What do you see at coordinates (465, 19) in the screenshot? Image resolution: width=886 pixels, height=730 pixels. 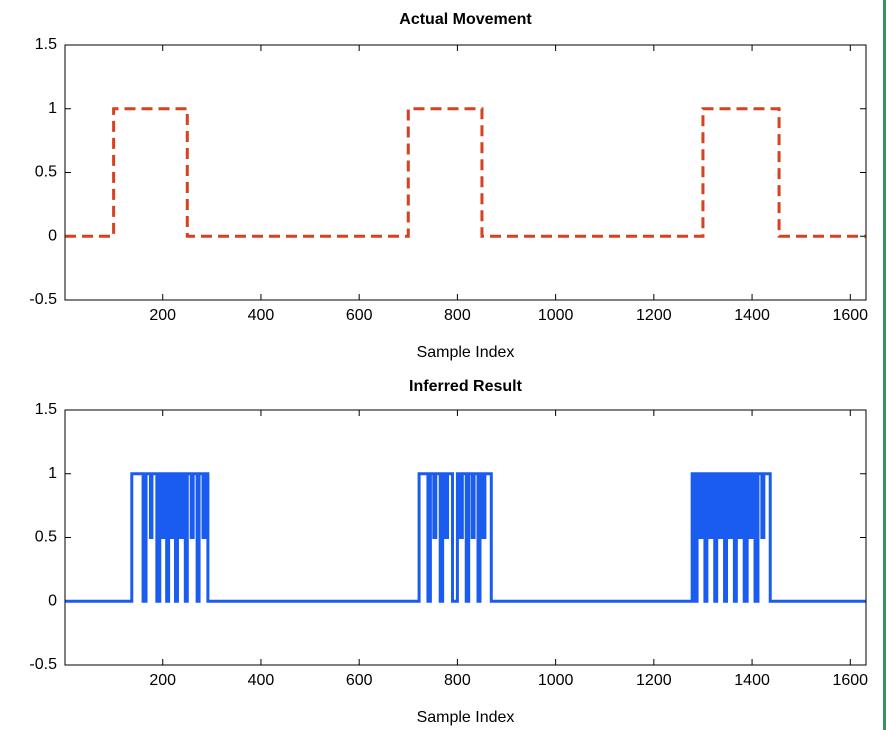 I see `chart-title: Actual Movement` at bounding box center [465, 19].